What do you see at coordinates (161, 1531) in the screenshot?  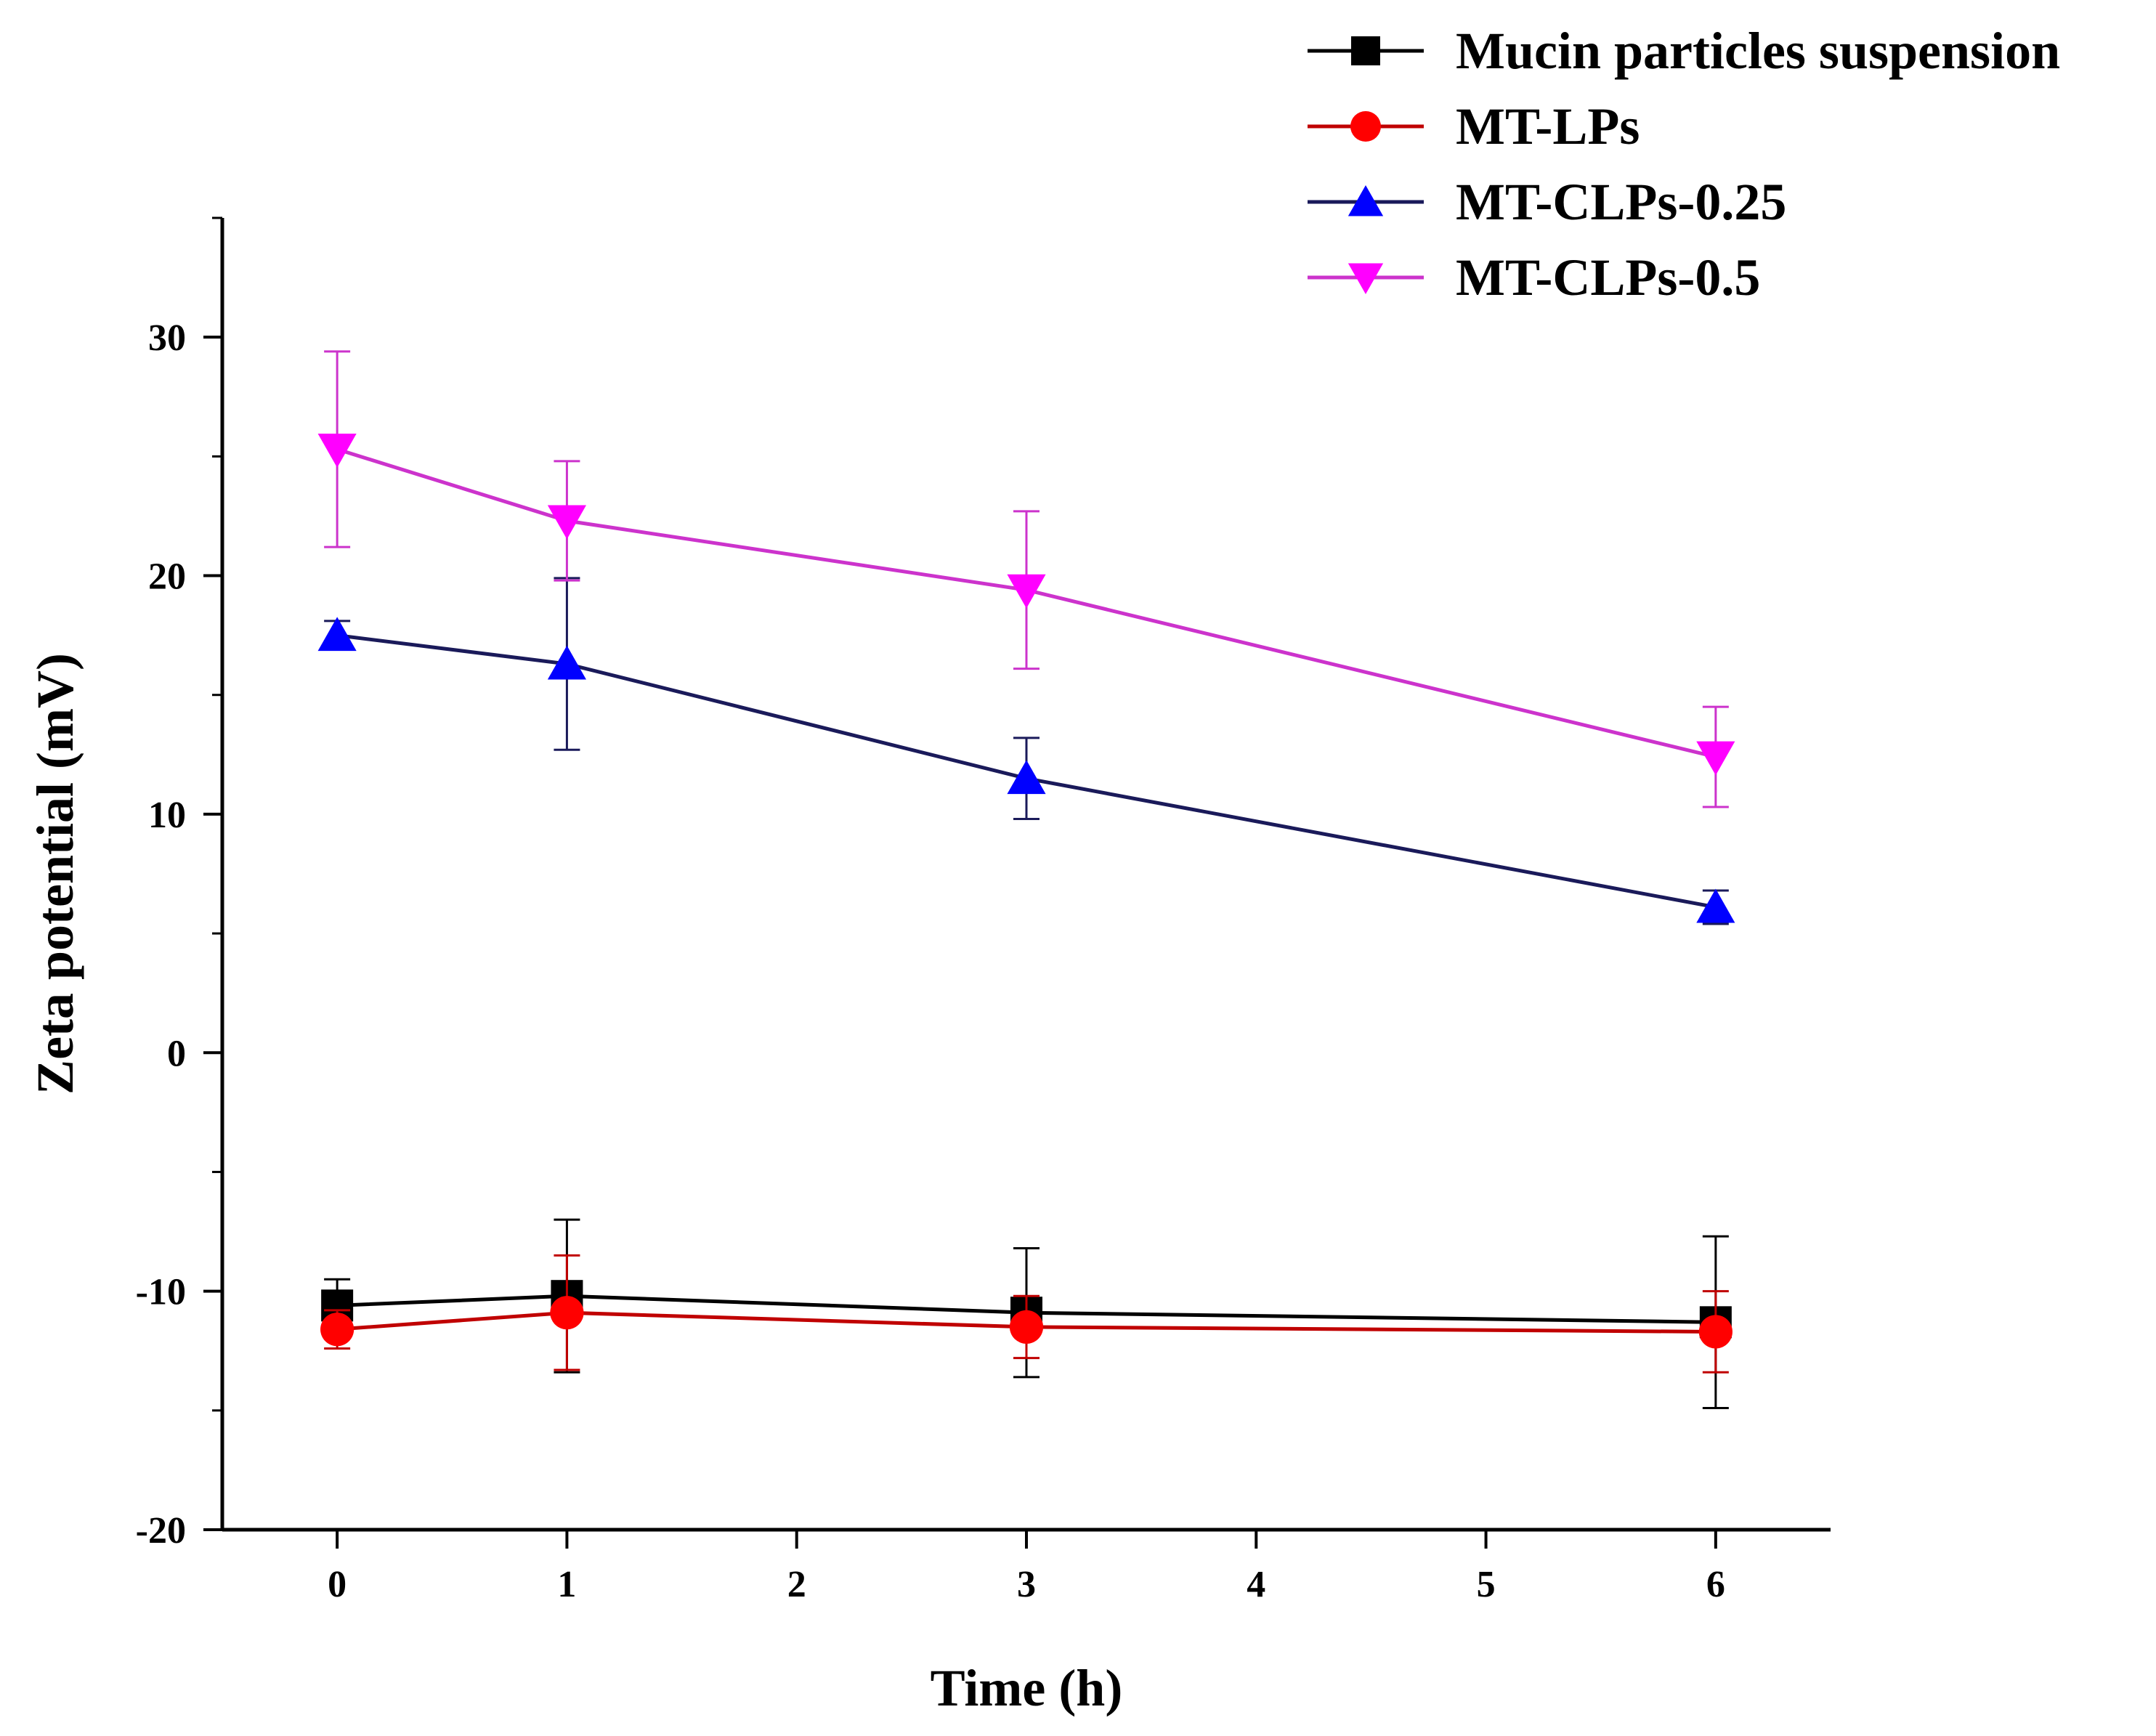 I see `y-tick-label: -20` at bounding box center [161, 1531].